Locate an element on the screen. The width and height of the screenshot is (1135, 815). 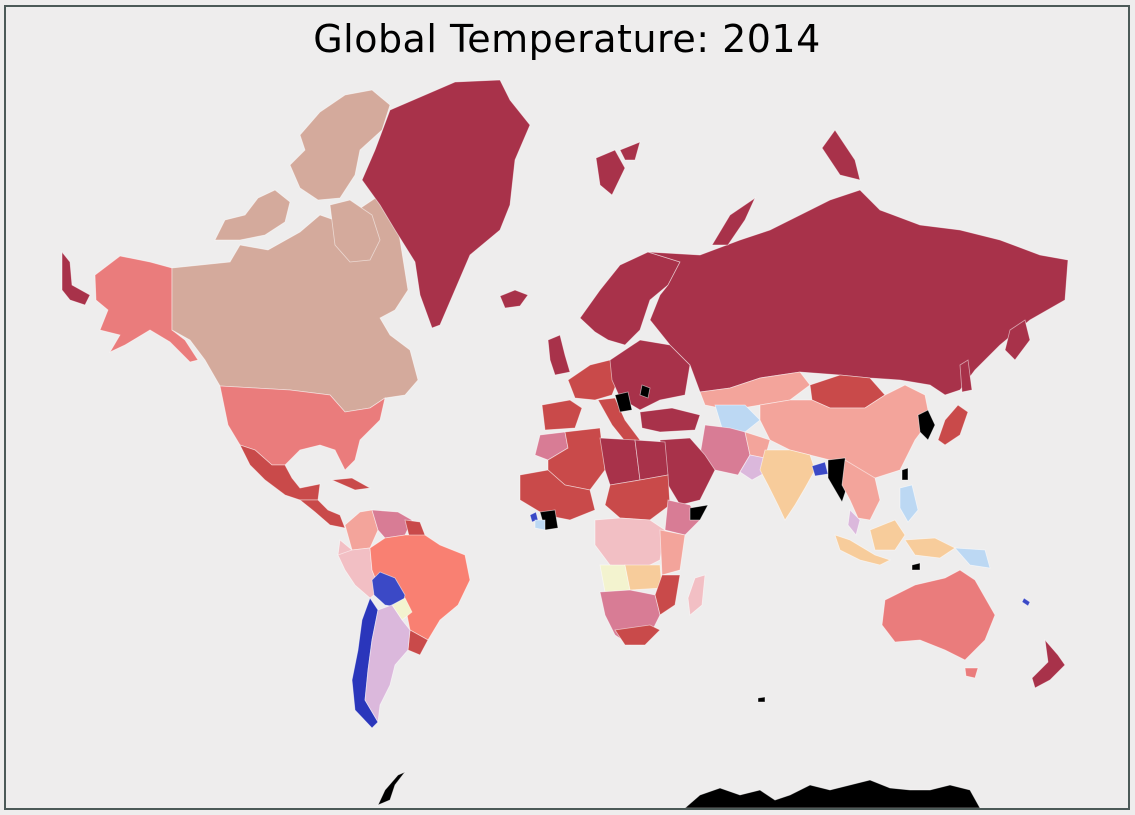
country-canada-islands-west is located at coordinates (252, 215).